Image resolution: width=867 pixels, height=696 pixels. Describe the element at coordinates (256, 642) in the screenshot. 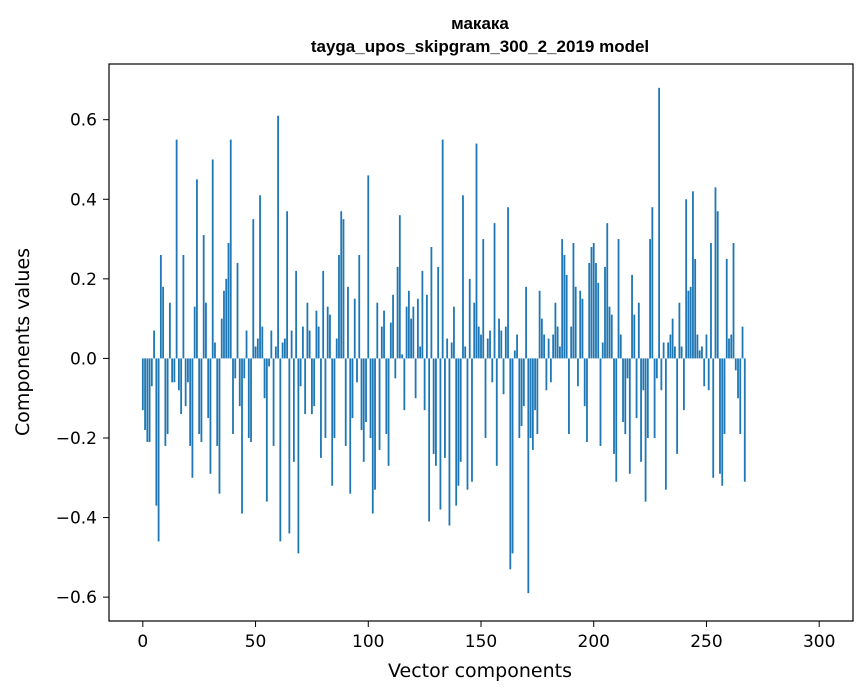

I see `x-tick-label: 50` at that location.